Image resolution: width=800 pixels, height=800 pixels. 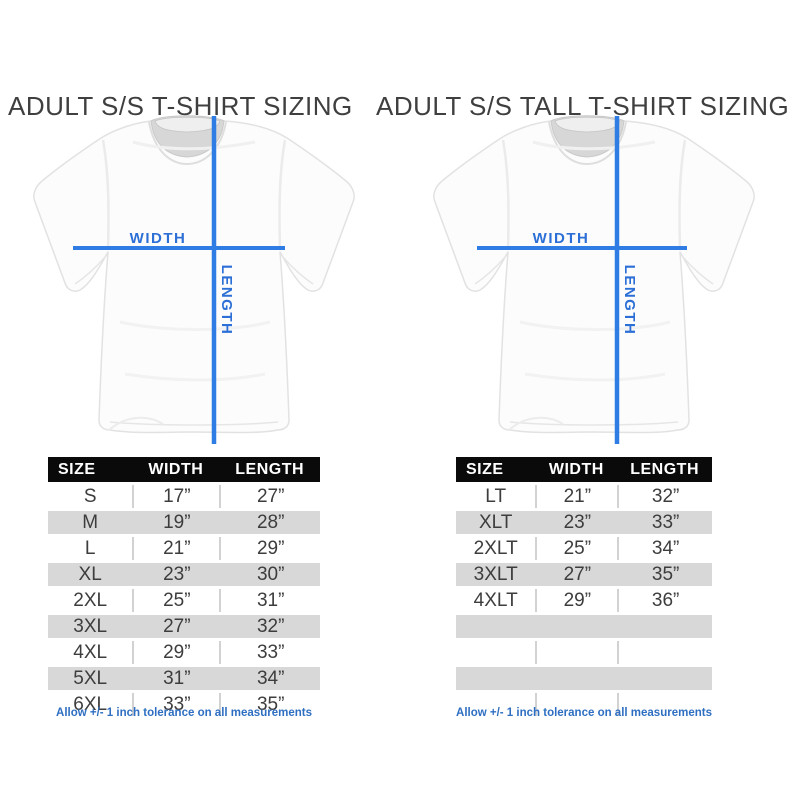 What do you see at coordinates (269, 600) in the screenshot?
I see `length-cell: 31”` at bounding box center [269, 600].